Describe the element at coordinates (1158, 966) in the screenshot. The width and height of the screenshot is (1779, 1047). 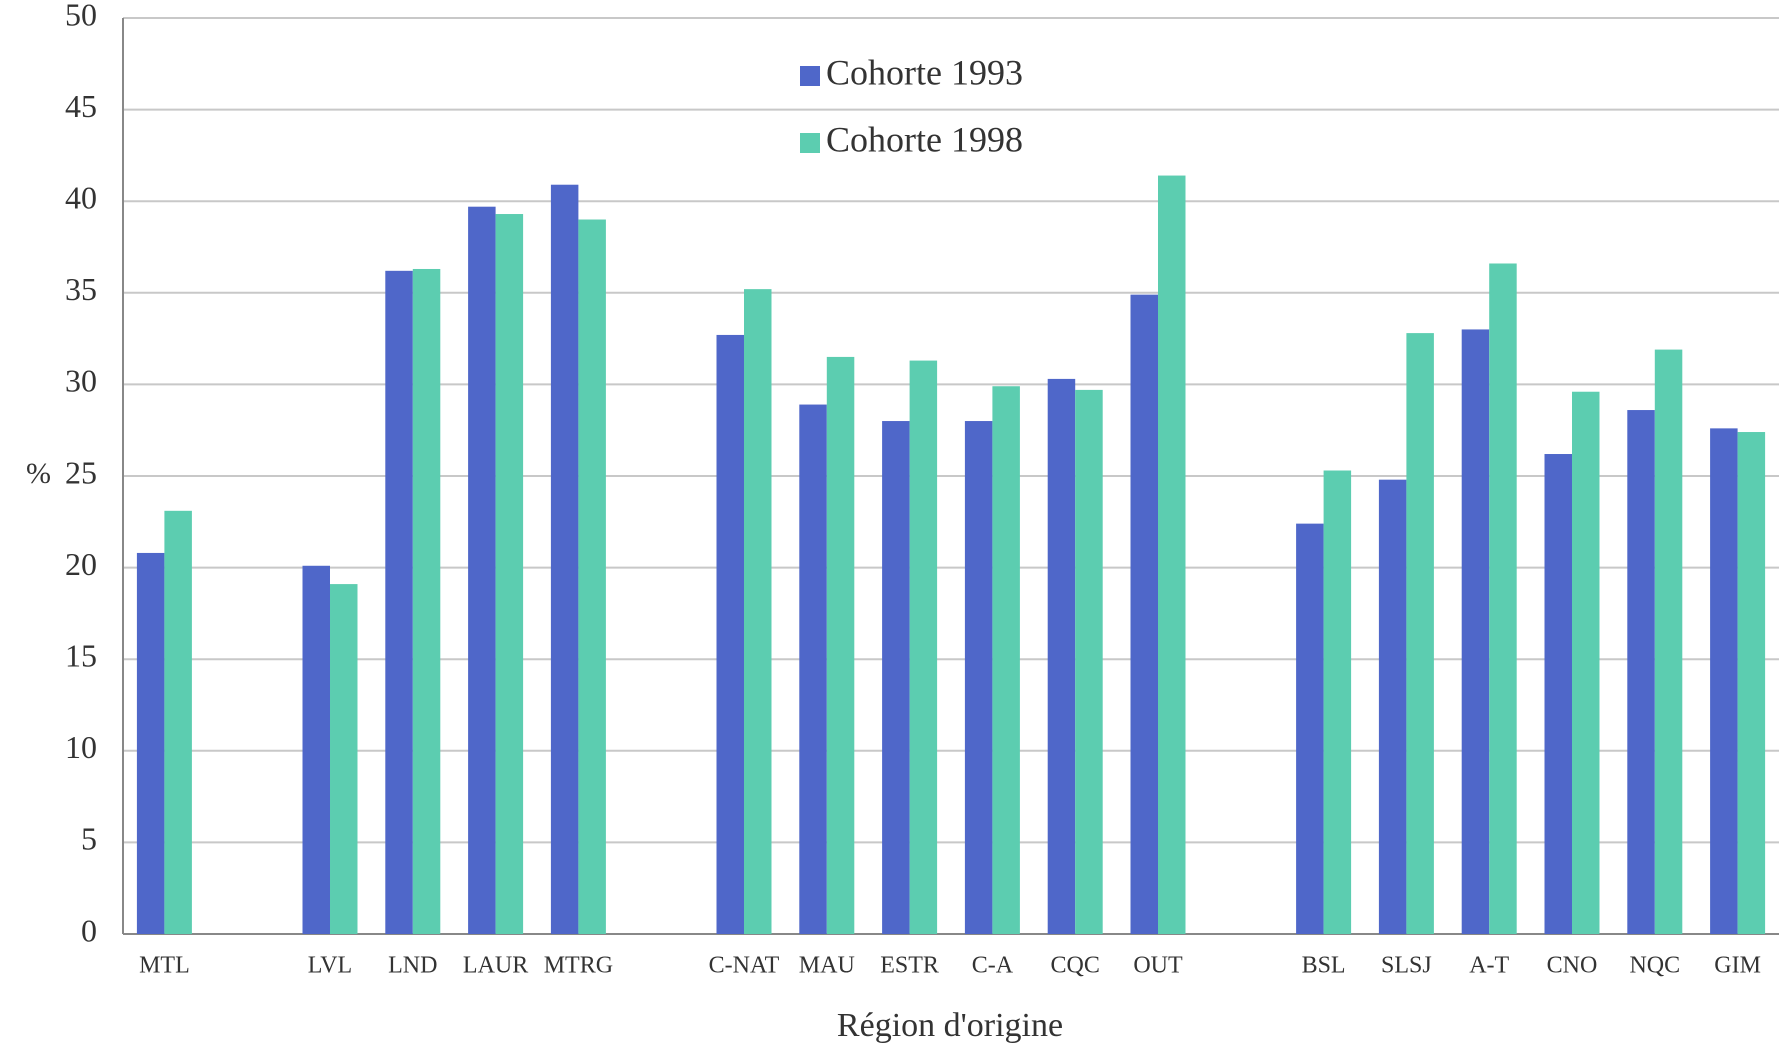
I see `x-tick-label: OUT` at that location.